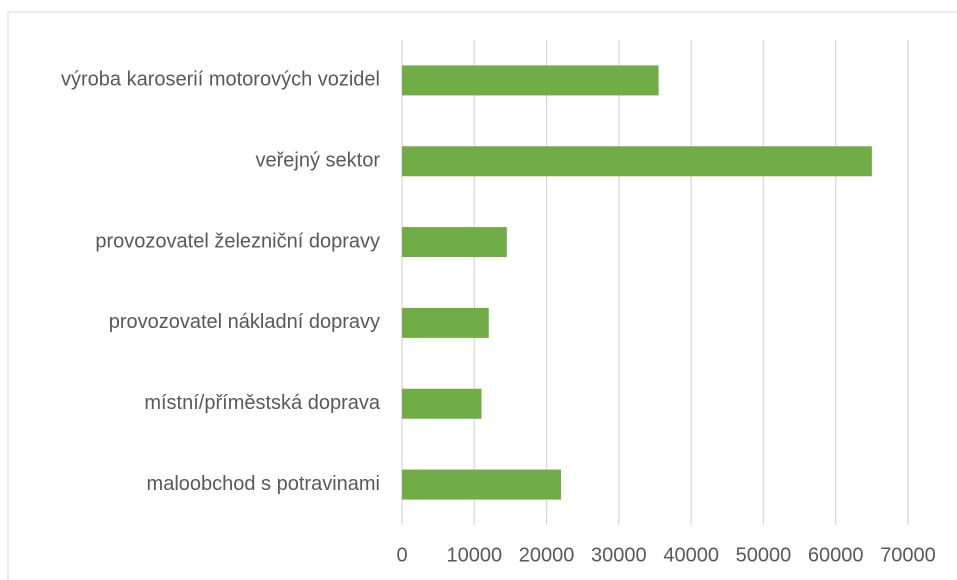  What do you see at coordinates (244, 322) in the screenshot?
I see `y-tick-label: provozovatel nákladní dopravy` at bounding box center [244, 322].